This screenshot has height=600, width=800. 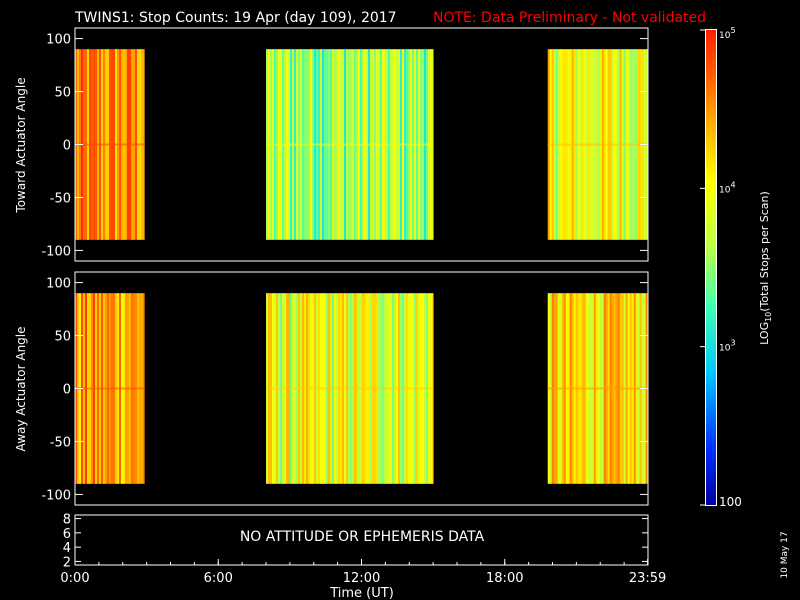 What do you see at coordinates (732, 343) in the screenshot?
I see `colorbar-tick-exponent: 3` at bounding box center [732, 343].